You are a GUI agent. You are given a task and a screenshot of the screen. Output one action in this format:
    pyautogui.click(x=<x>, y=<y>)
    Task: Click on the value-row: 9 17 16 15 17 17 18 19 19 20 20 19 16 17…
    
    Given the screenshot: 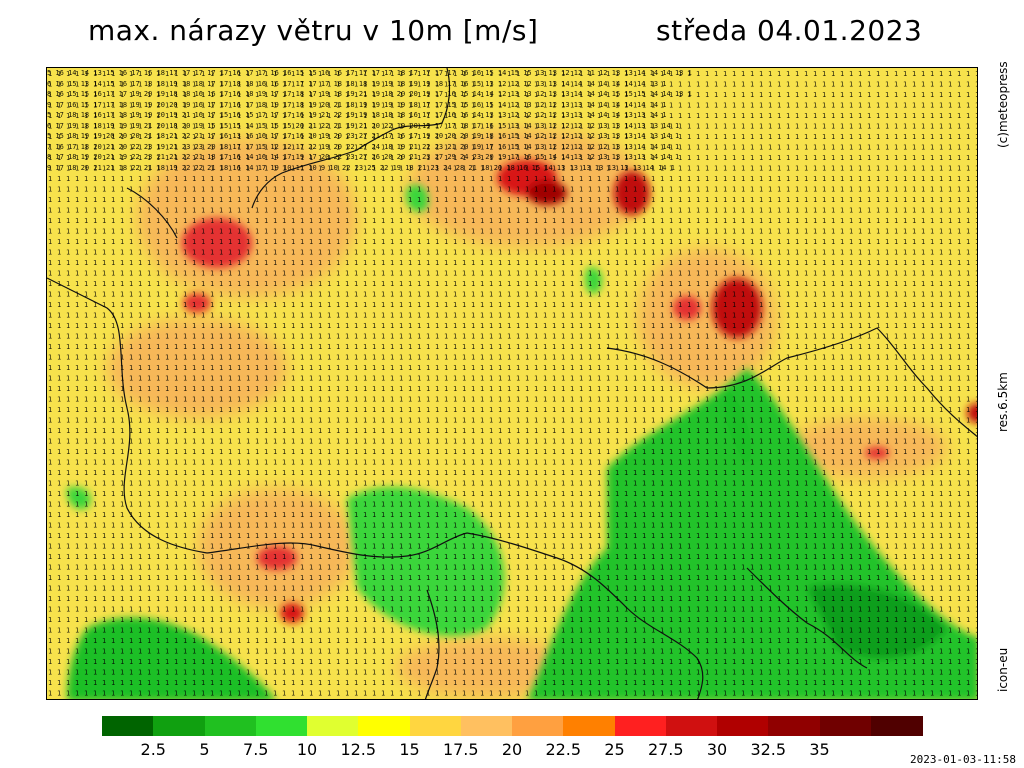 What is the action you would take?
    pyautogui.click(x=357, y=104)
    